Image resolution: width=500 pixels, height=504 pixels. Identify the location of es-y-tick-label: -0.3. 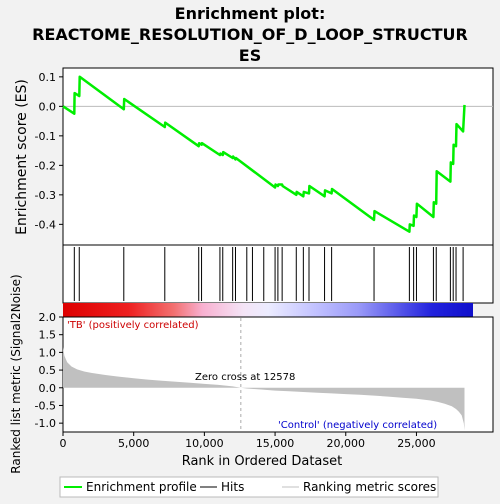
(45, 195).